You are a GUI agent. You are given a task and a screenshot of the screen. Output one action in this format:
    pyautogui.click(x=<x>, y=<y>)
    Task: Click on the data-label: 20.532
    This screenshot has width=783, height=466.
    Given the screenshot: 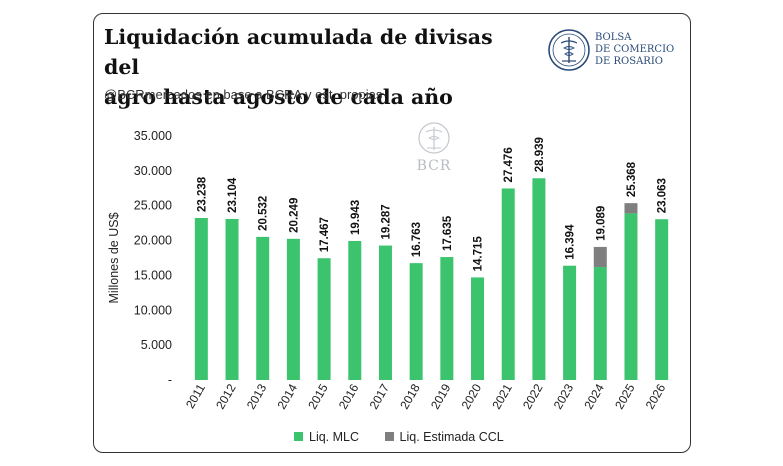 What is the action you would take?
    pyautogui.click(x=264, y=213)
    